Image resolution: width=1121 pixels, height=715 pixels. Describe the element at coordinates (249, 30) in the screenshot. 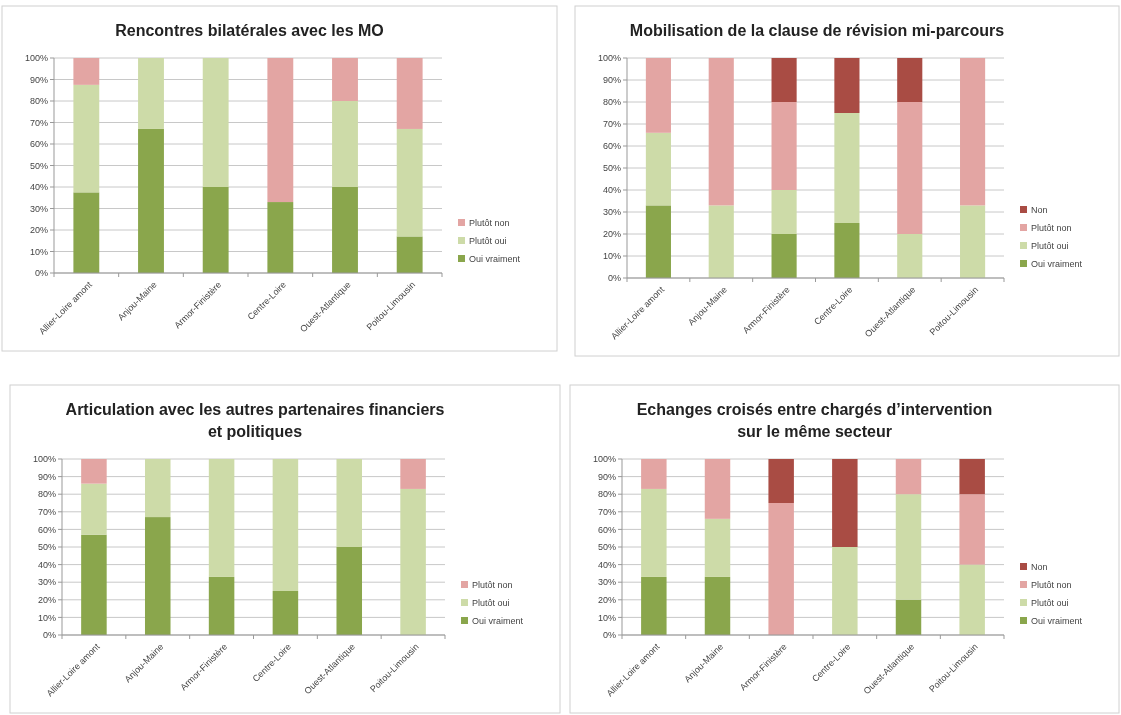

I see `chart-title: Rencontres bilatérales avec les MO` at that location.